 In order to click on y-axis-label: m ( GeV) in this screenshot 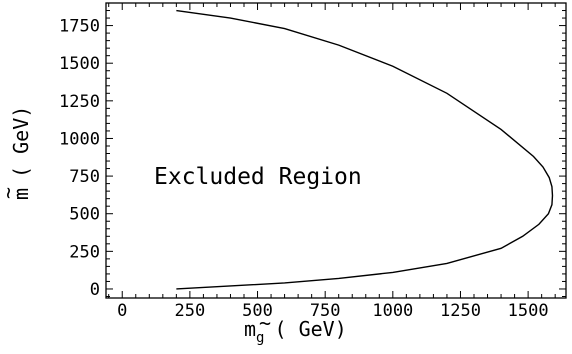, I will do `click(21, 153)`.